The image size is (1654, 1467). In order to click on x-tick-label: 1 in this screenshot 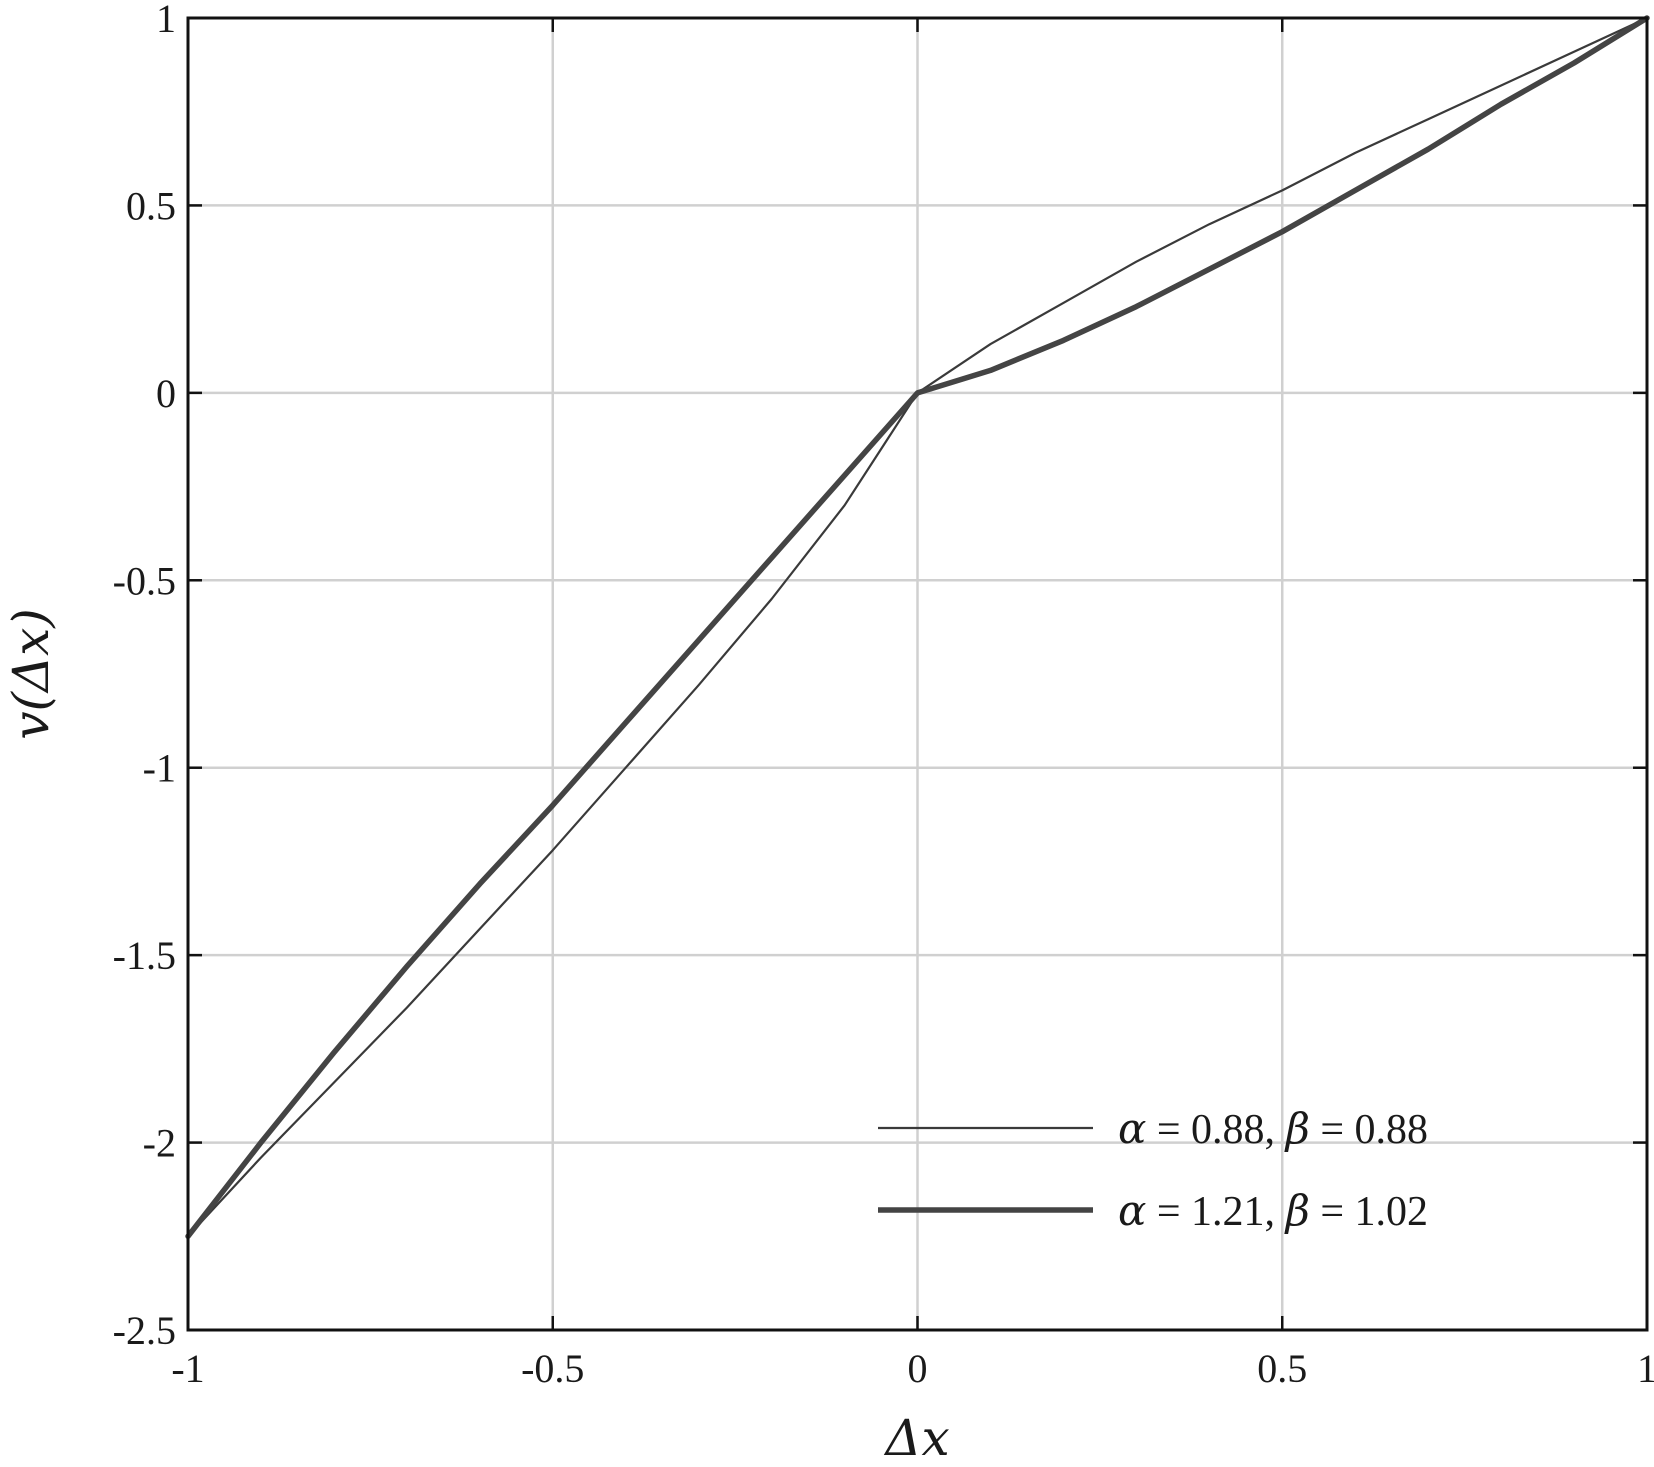, I will do `click(1645, 1368)`.